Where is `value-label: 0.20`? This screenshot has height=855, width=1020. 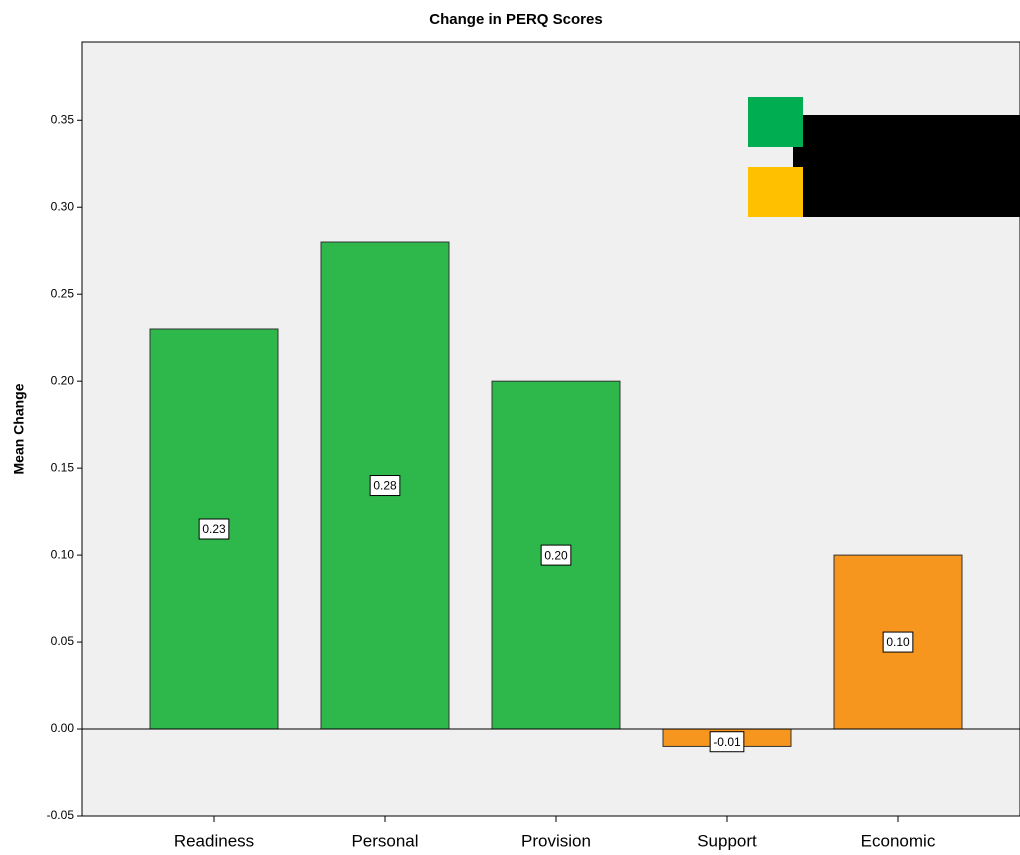
value-label: 0.20 is located at coordinates (556, 555).